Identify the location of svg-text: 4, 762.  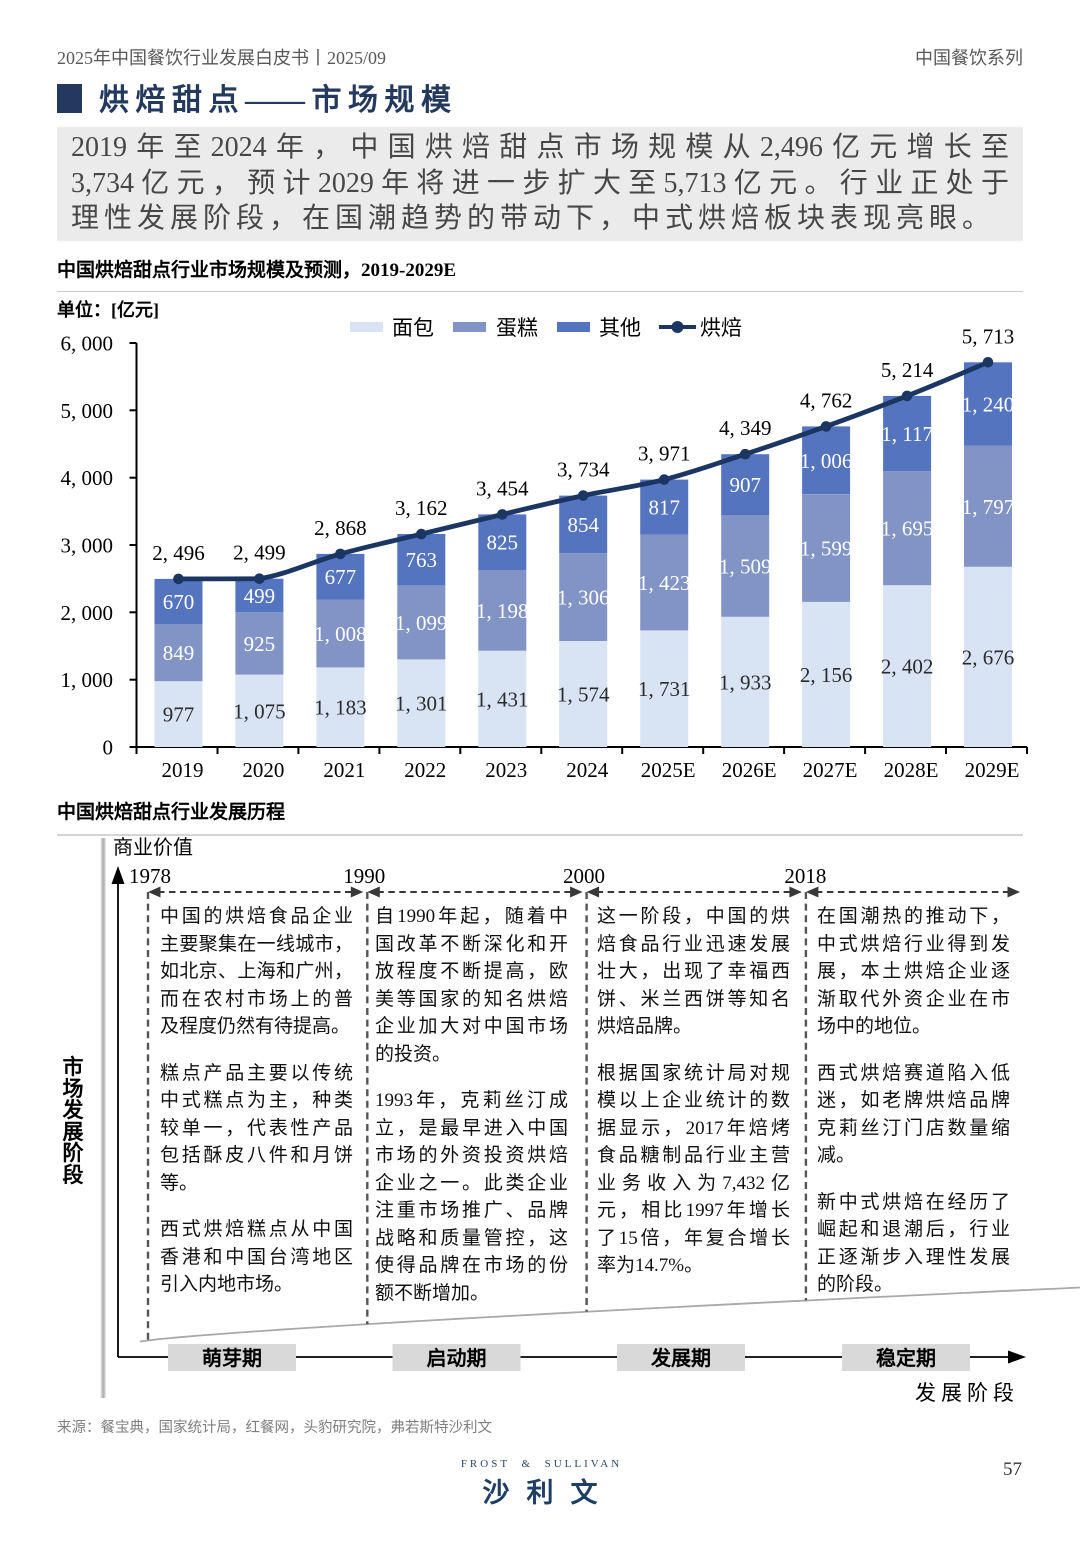
(826, 400).